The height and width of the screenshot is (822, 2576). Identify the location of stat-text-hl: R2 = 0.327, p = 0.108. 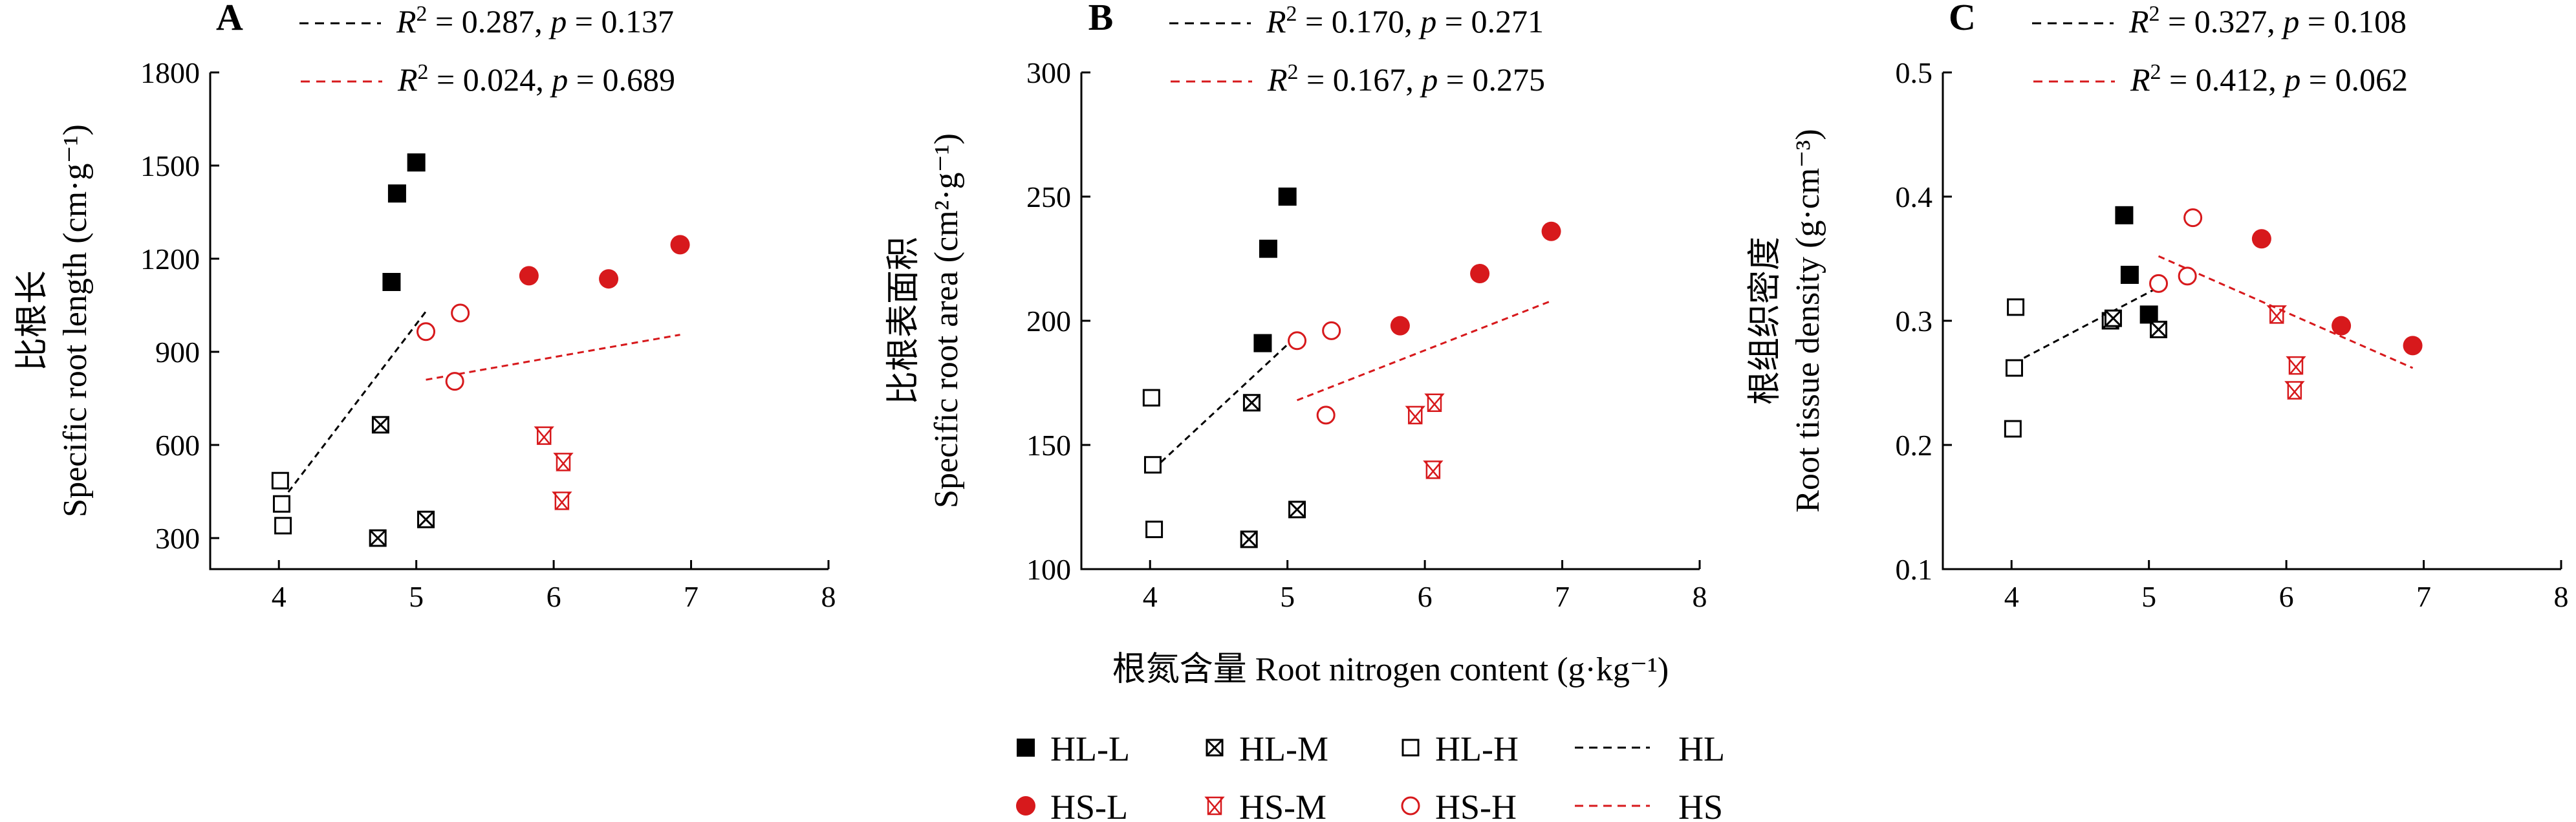
(2267, 20).